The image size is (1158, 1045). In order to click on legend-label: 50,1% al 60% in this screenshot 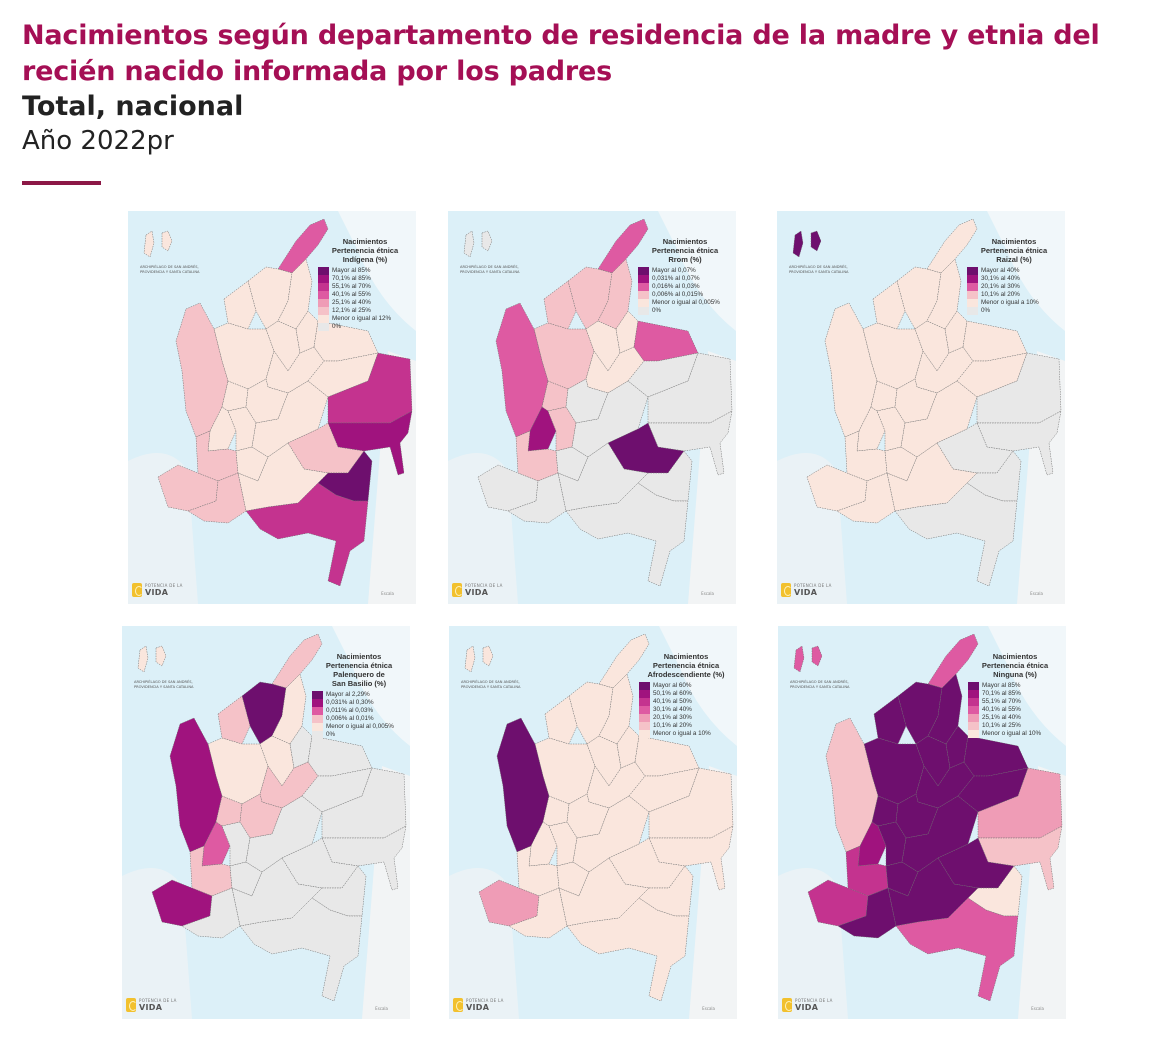, I will do `click(672, 693)`.